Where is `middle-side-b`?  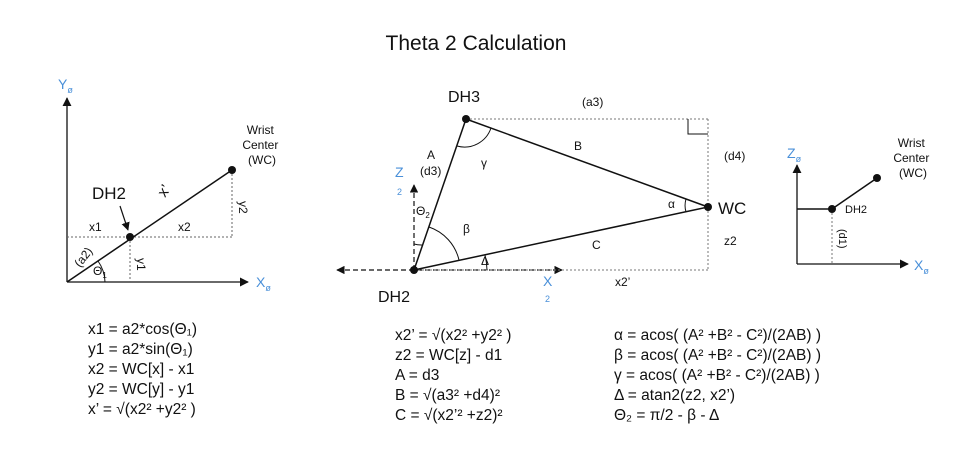
middle-side-b is located at coordinates (587, 163).